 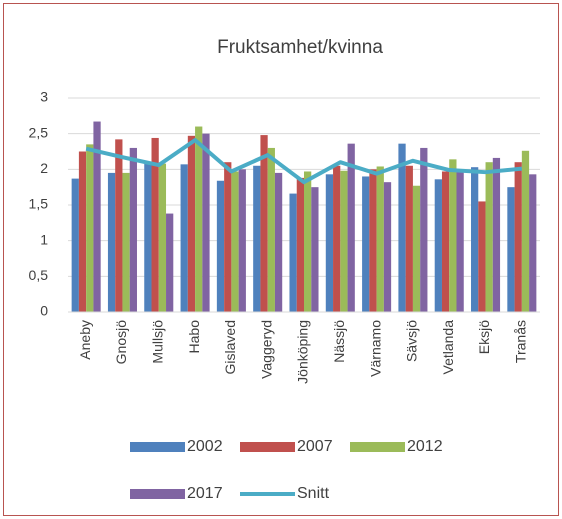 What do you see at coordinates (425, 446) in the screenshot?
I see `legend-label: 2012` at bounding box center [425, 446].